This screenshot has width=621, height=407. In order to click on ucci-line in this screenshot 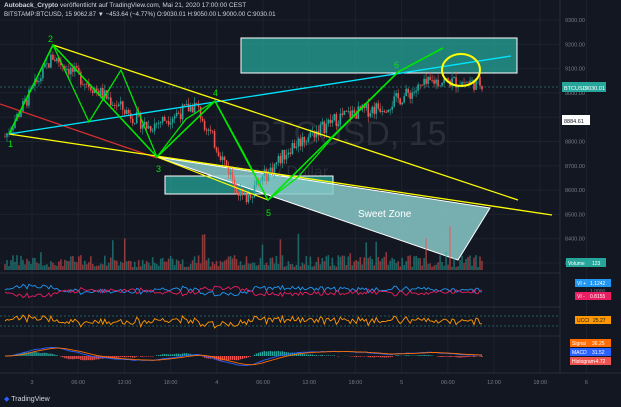, I will do `click(243, 321)`.